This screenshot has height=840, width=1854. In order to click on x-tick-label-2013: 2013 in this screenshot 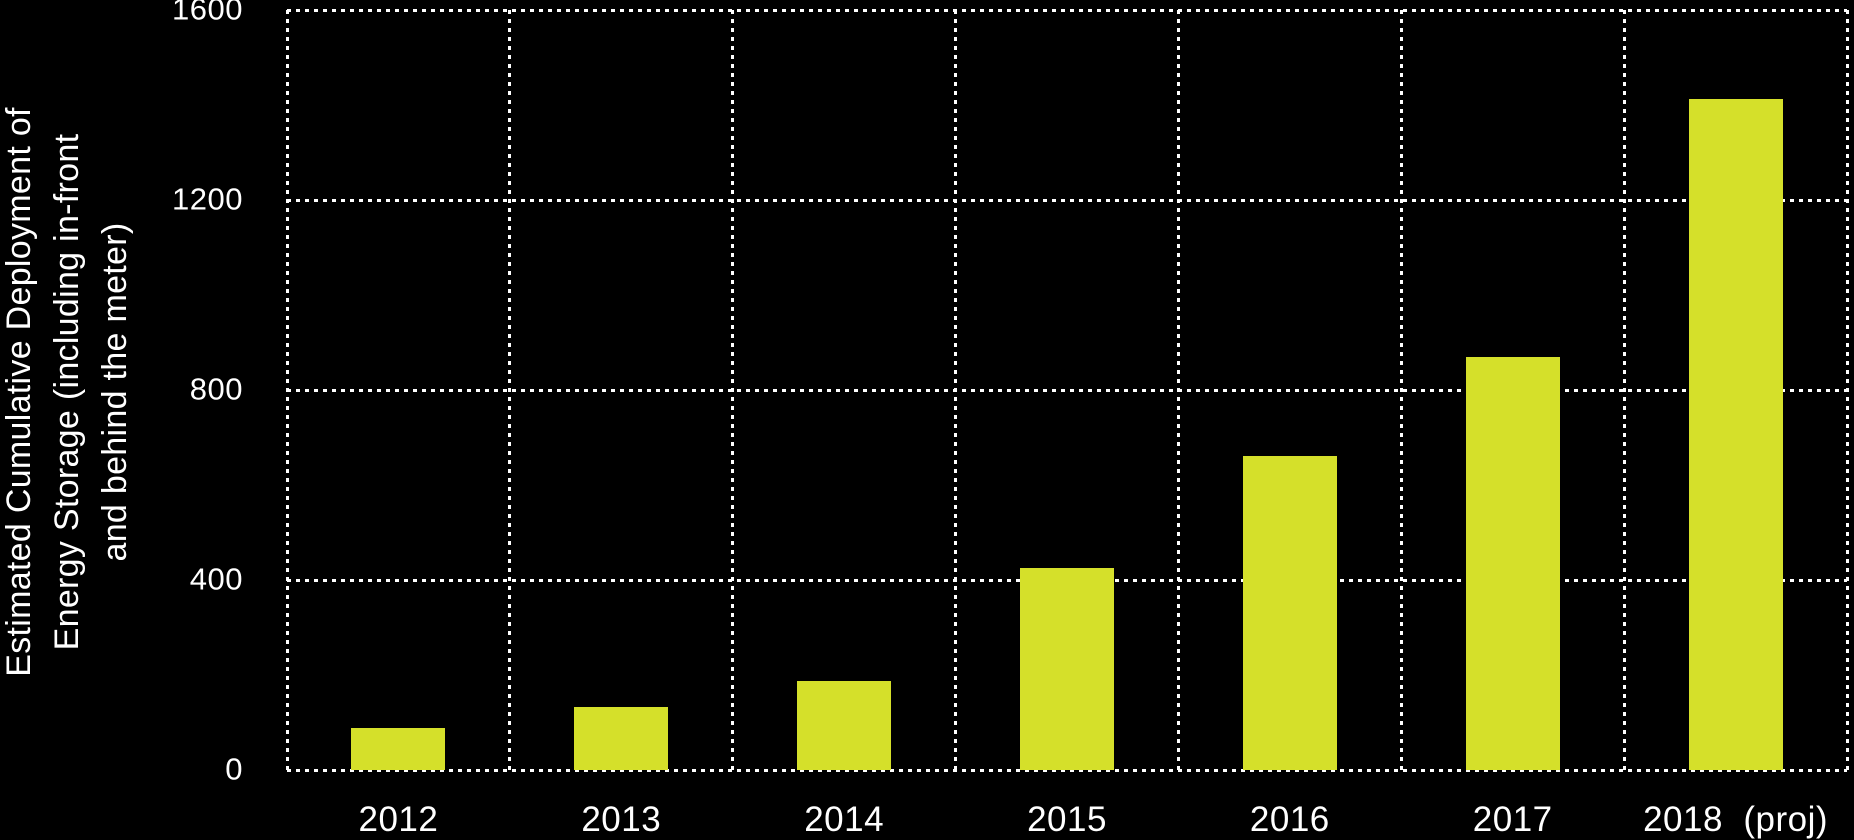, I will do `click(621, 819)`.